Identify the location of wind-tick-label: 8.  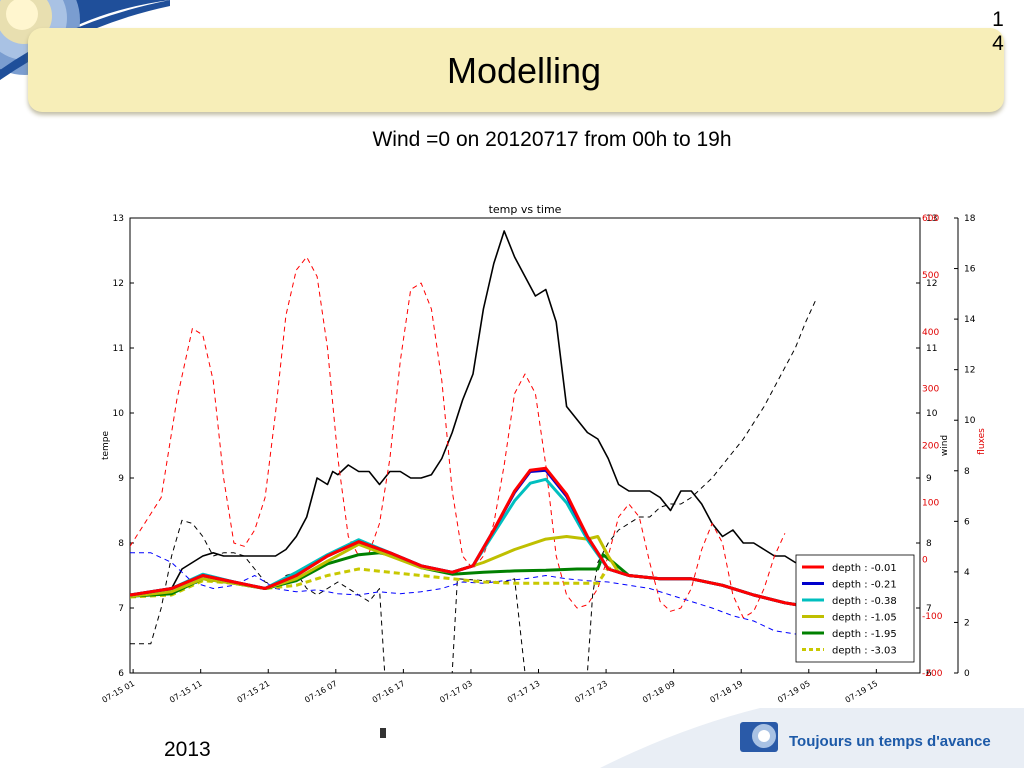
(967, 472).